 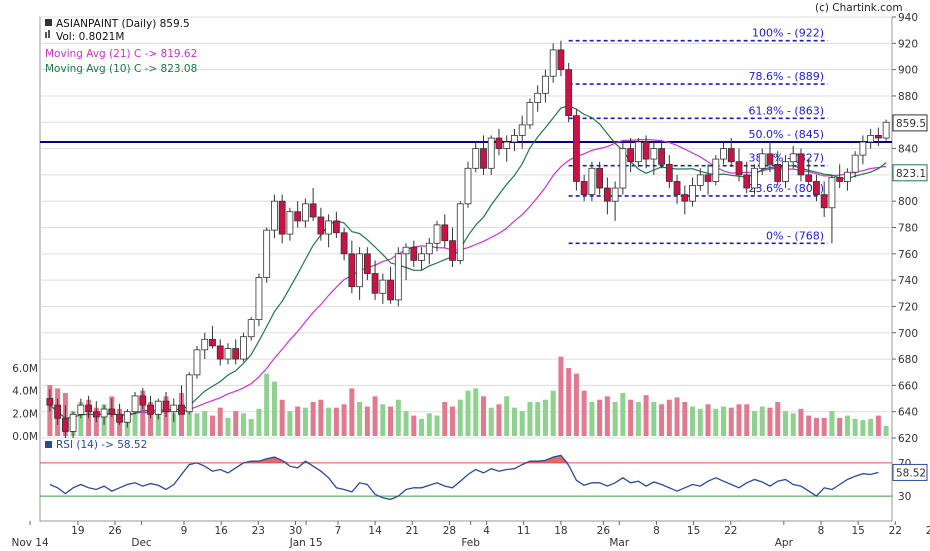 What do you see at coordinates (910, 123) in the screenshot?
I see `last-price-badge-box` at bounding box center [910, 123].